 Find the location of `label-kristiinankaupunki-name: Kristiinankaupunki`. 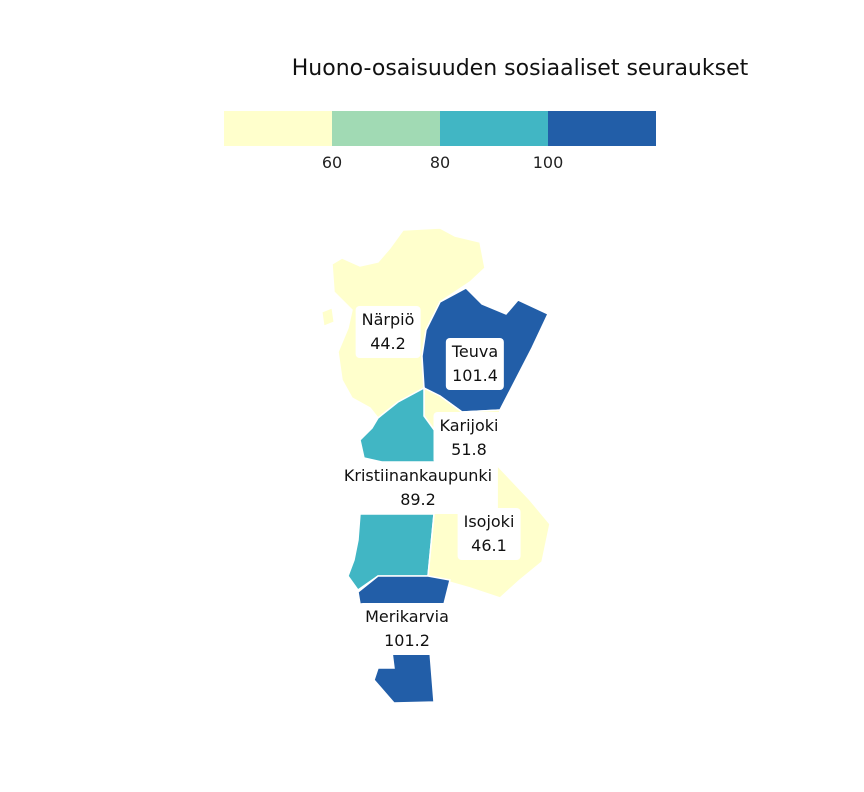

label-kristiinankaupunki-name: Kristiinankaupunki is located at coordinates (418, 475).